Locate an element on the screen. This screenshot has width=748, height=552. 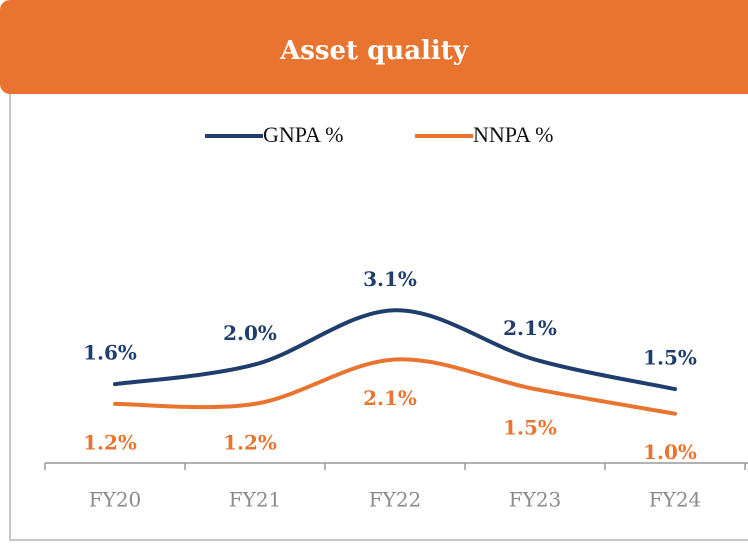
chart-title: Asset quality is located at coordinates (374, 51).